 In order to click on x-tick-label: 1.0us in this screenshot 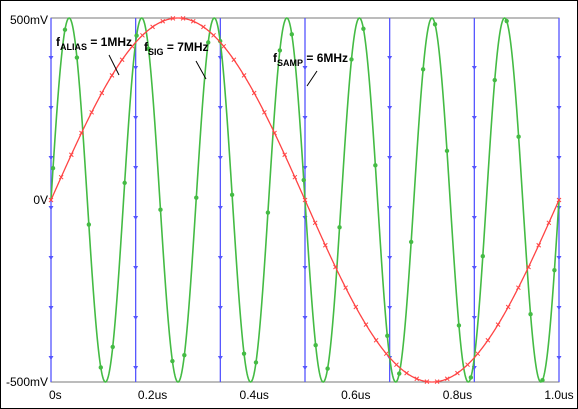, I will do `click(558, 395)`.